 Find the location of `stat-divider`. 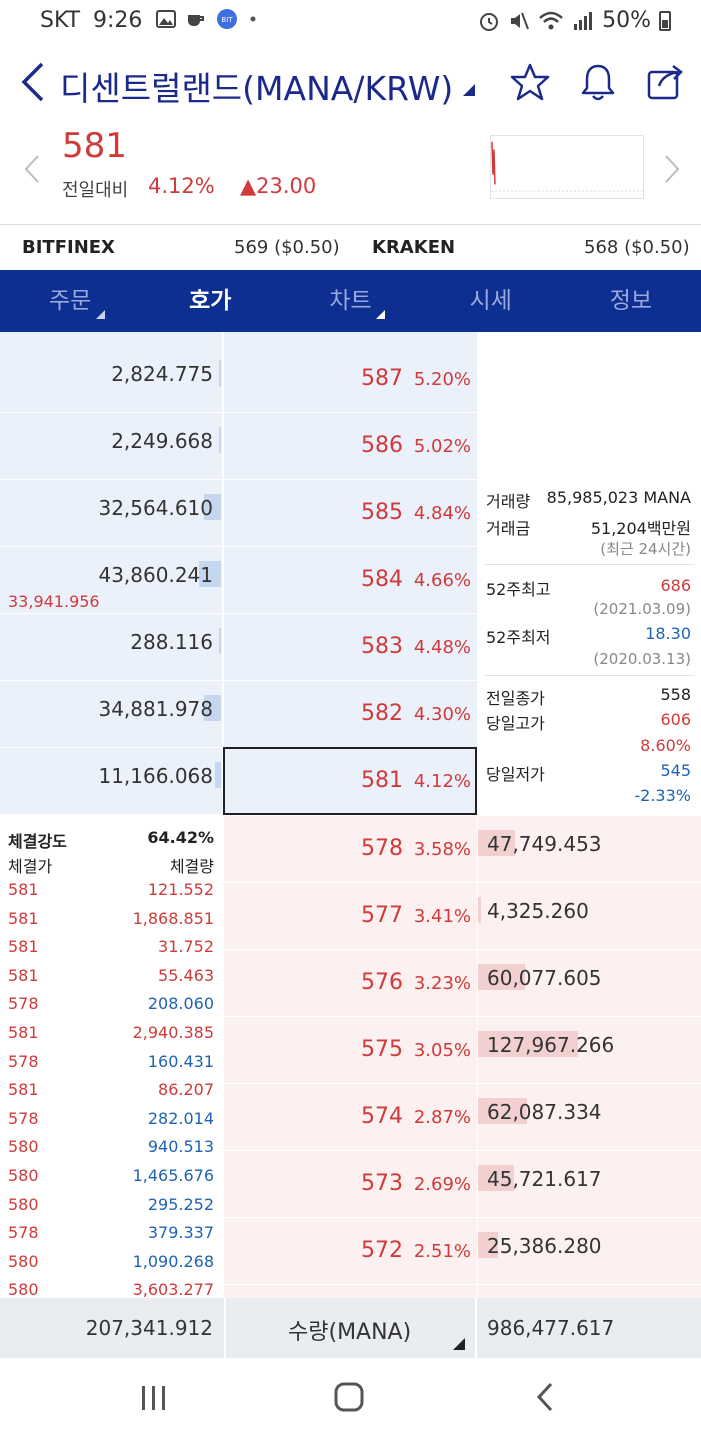

stat-divider is located at coordinates (589, 675).